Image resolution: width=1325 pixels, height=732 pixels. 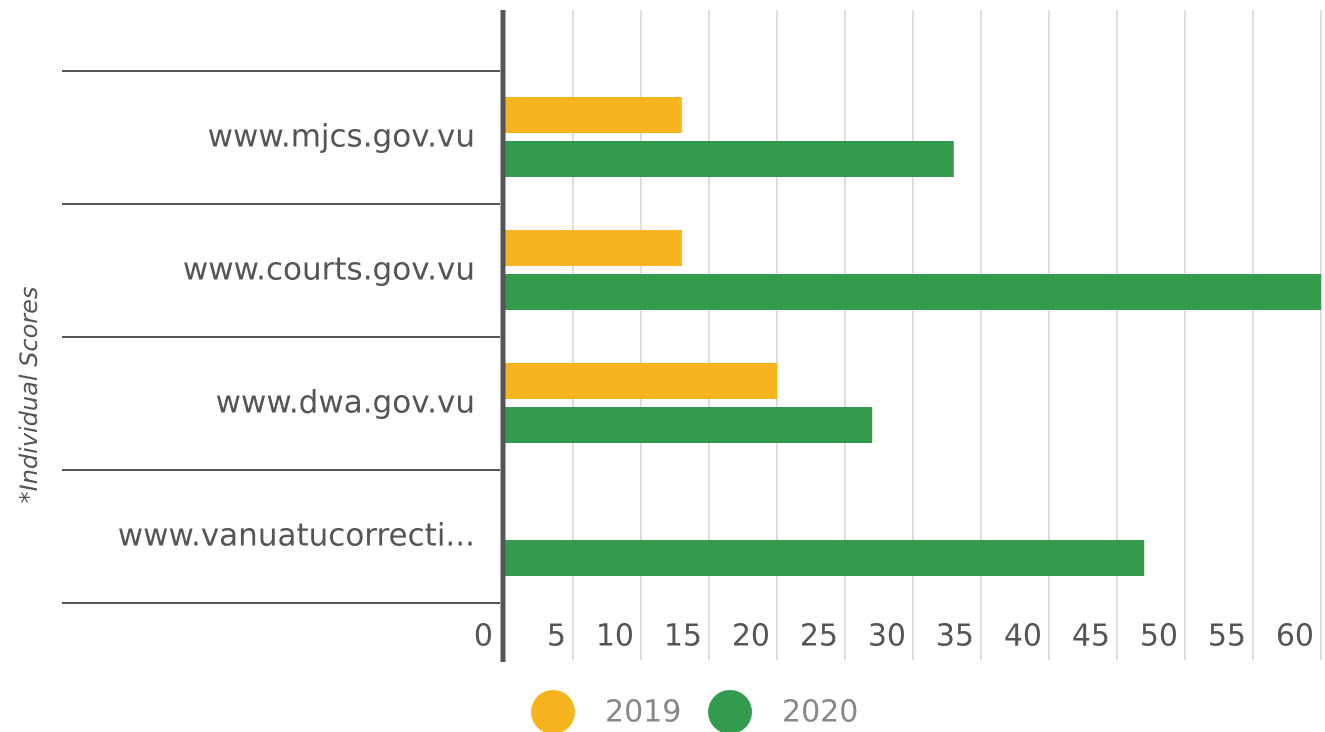 I want to click on x-tick-label: 5, so click(x=556, y=636).